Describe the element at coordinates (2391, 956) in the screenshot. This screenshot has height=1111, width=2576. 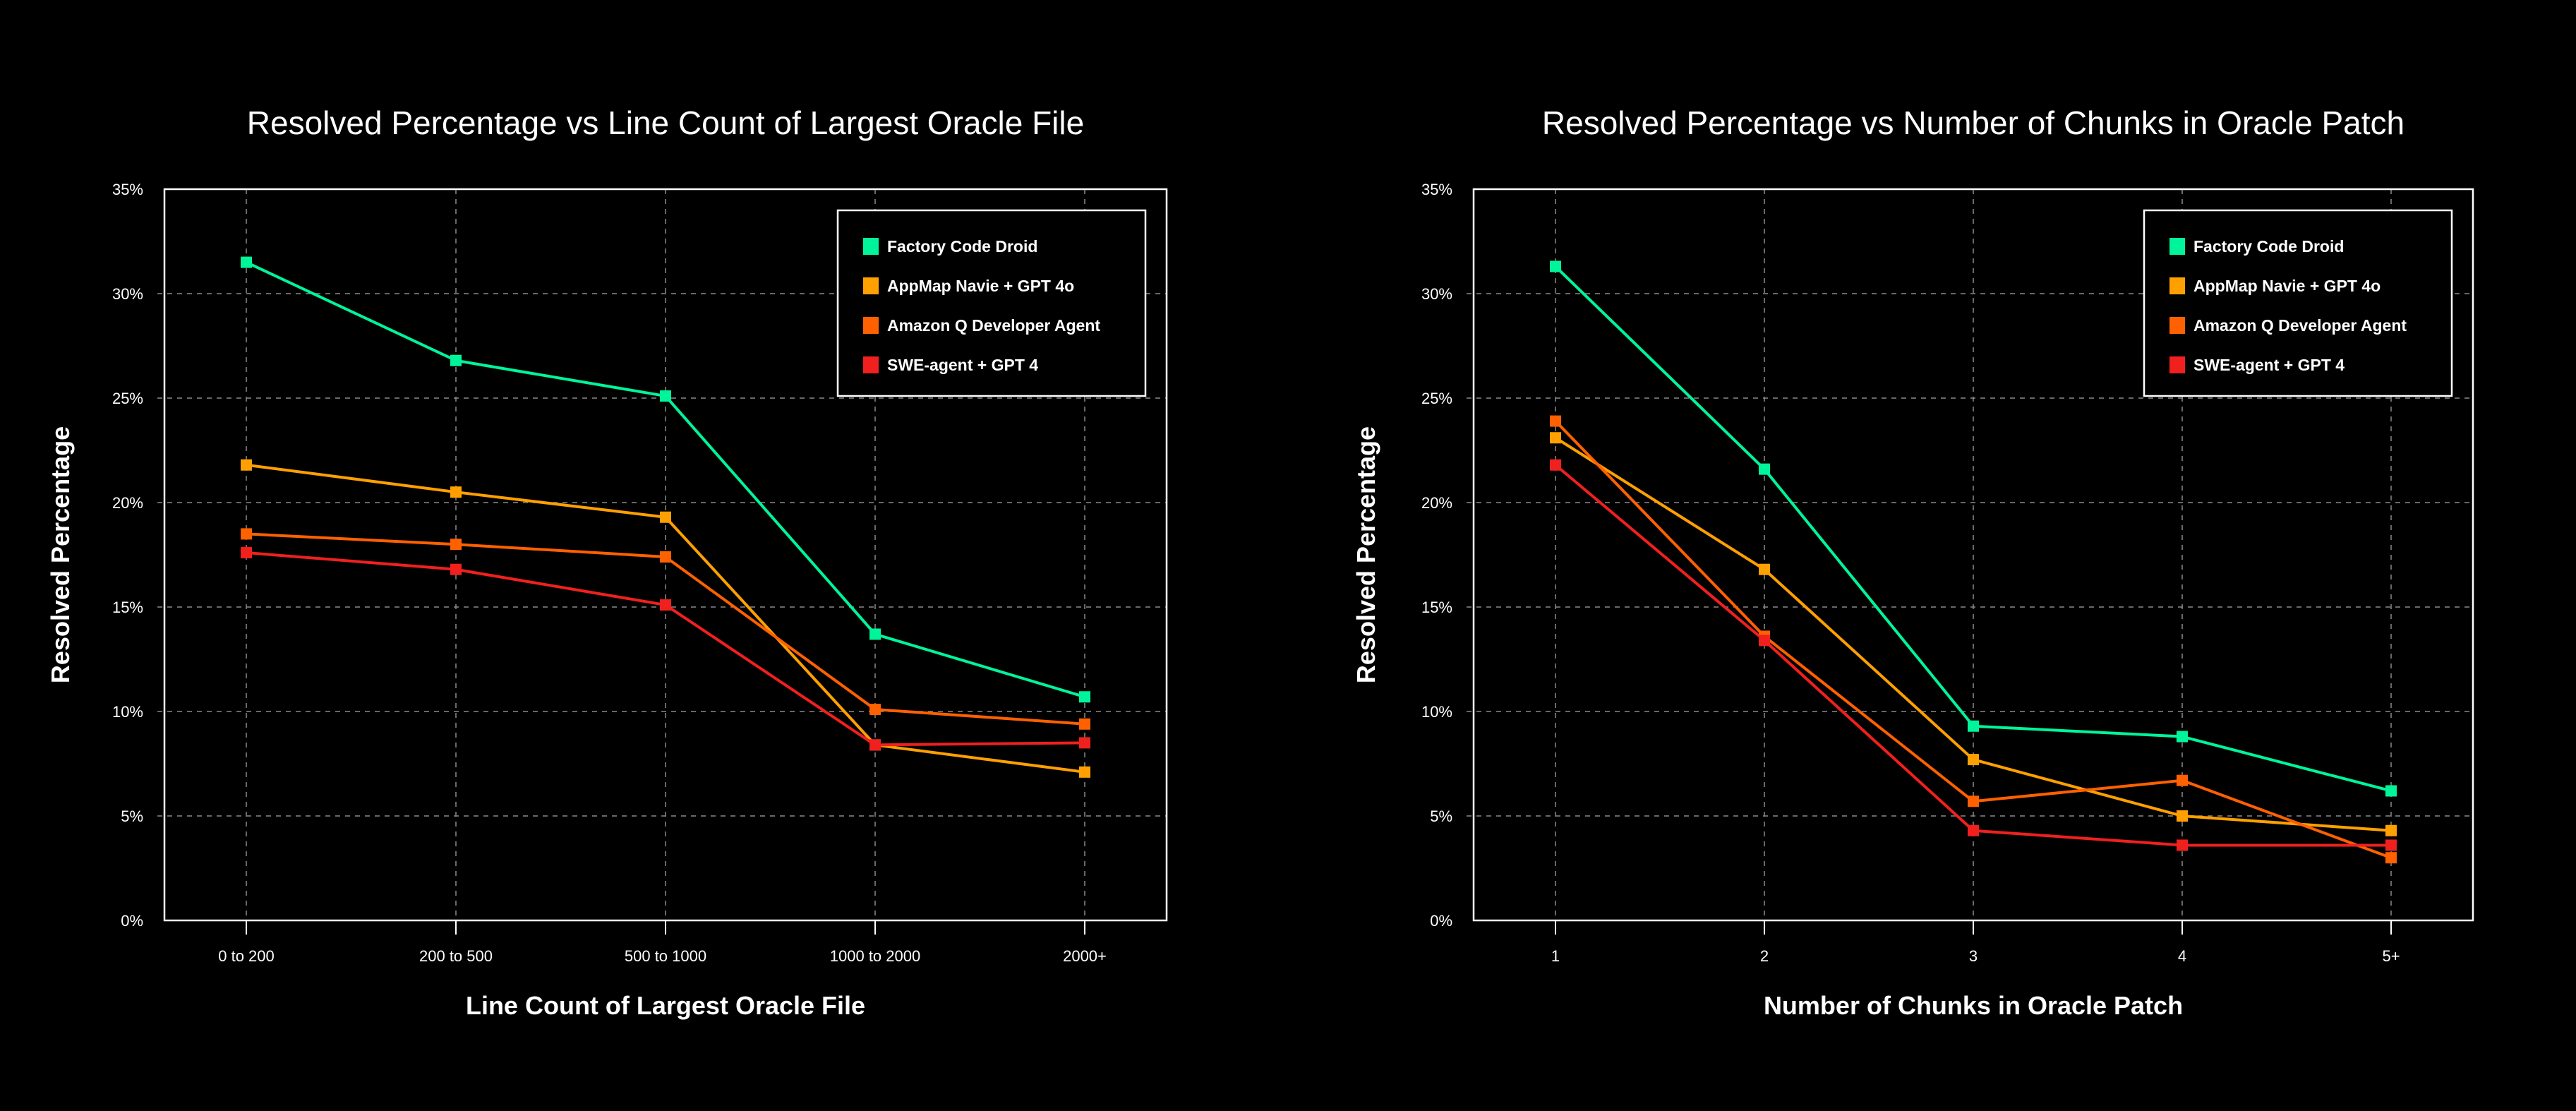
I see `x-tick-label: 5+` at that location.